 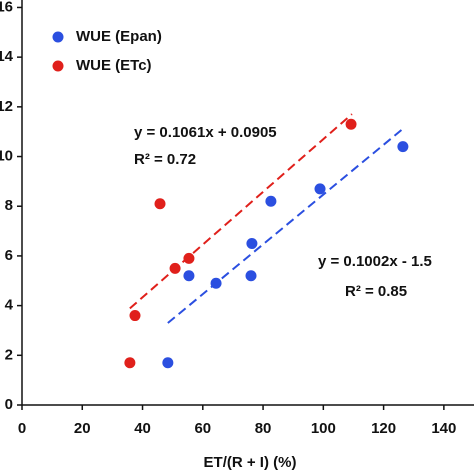 I want to click on y-tick-label: 16, so click(x=6, y=7).